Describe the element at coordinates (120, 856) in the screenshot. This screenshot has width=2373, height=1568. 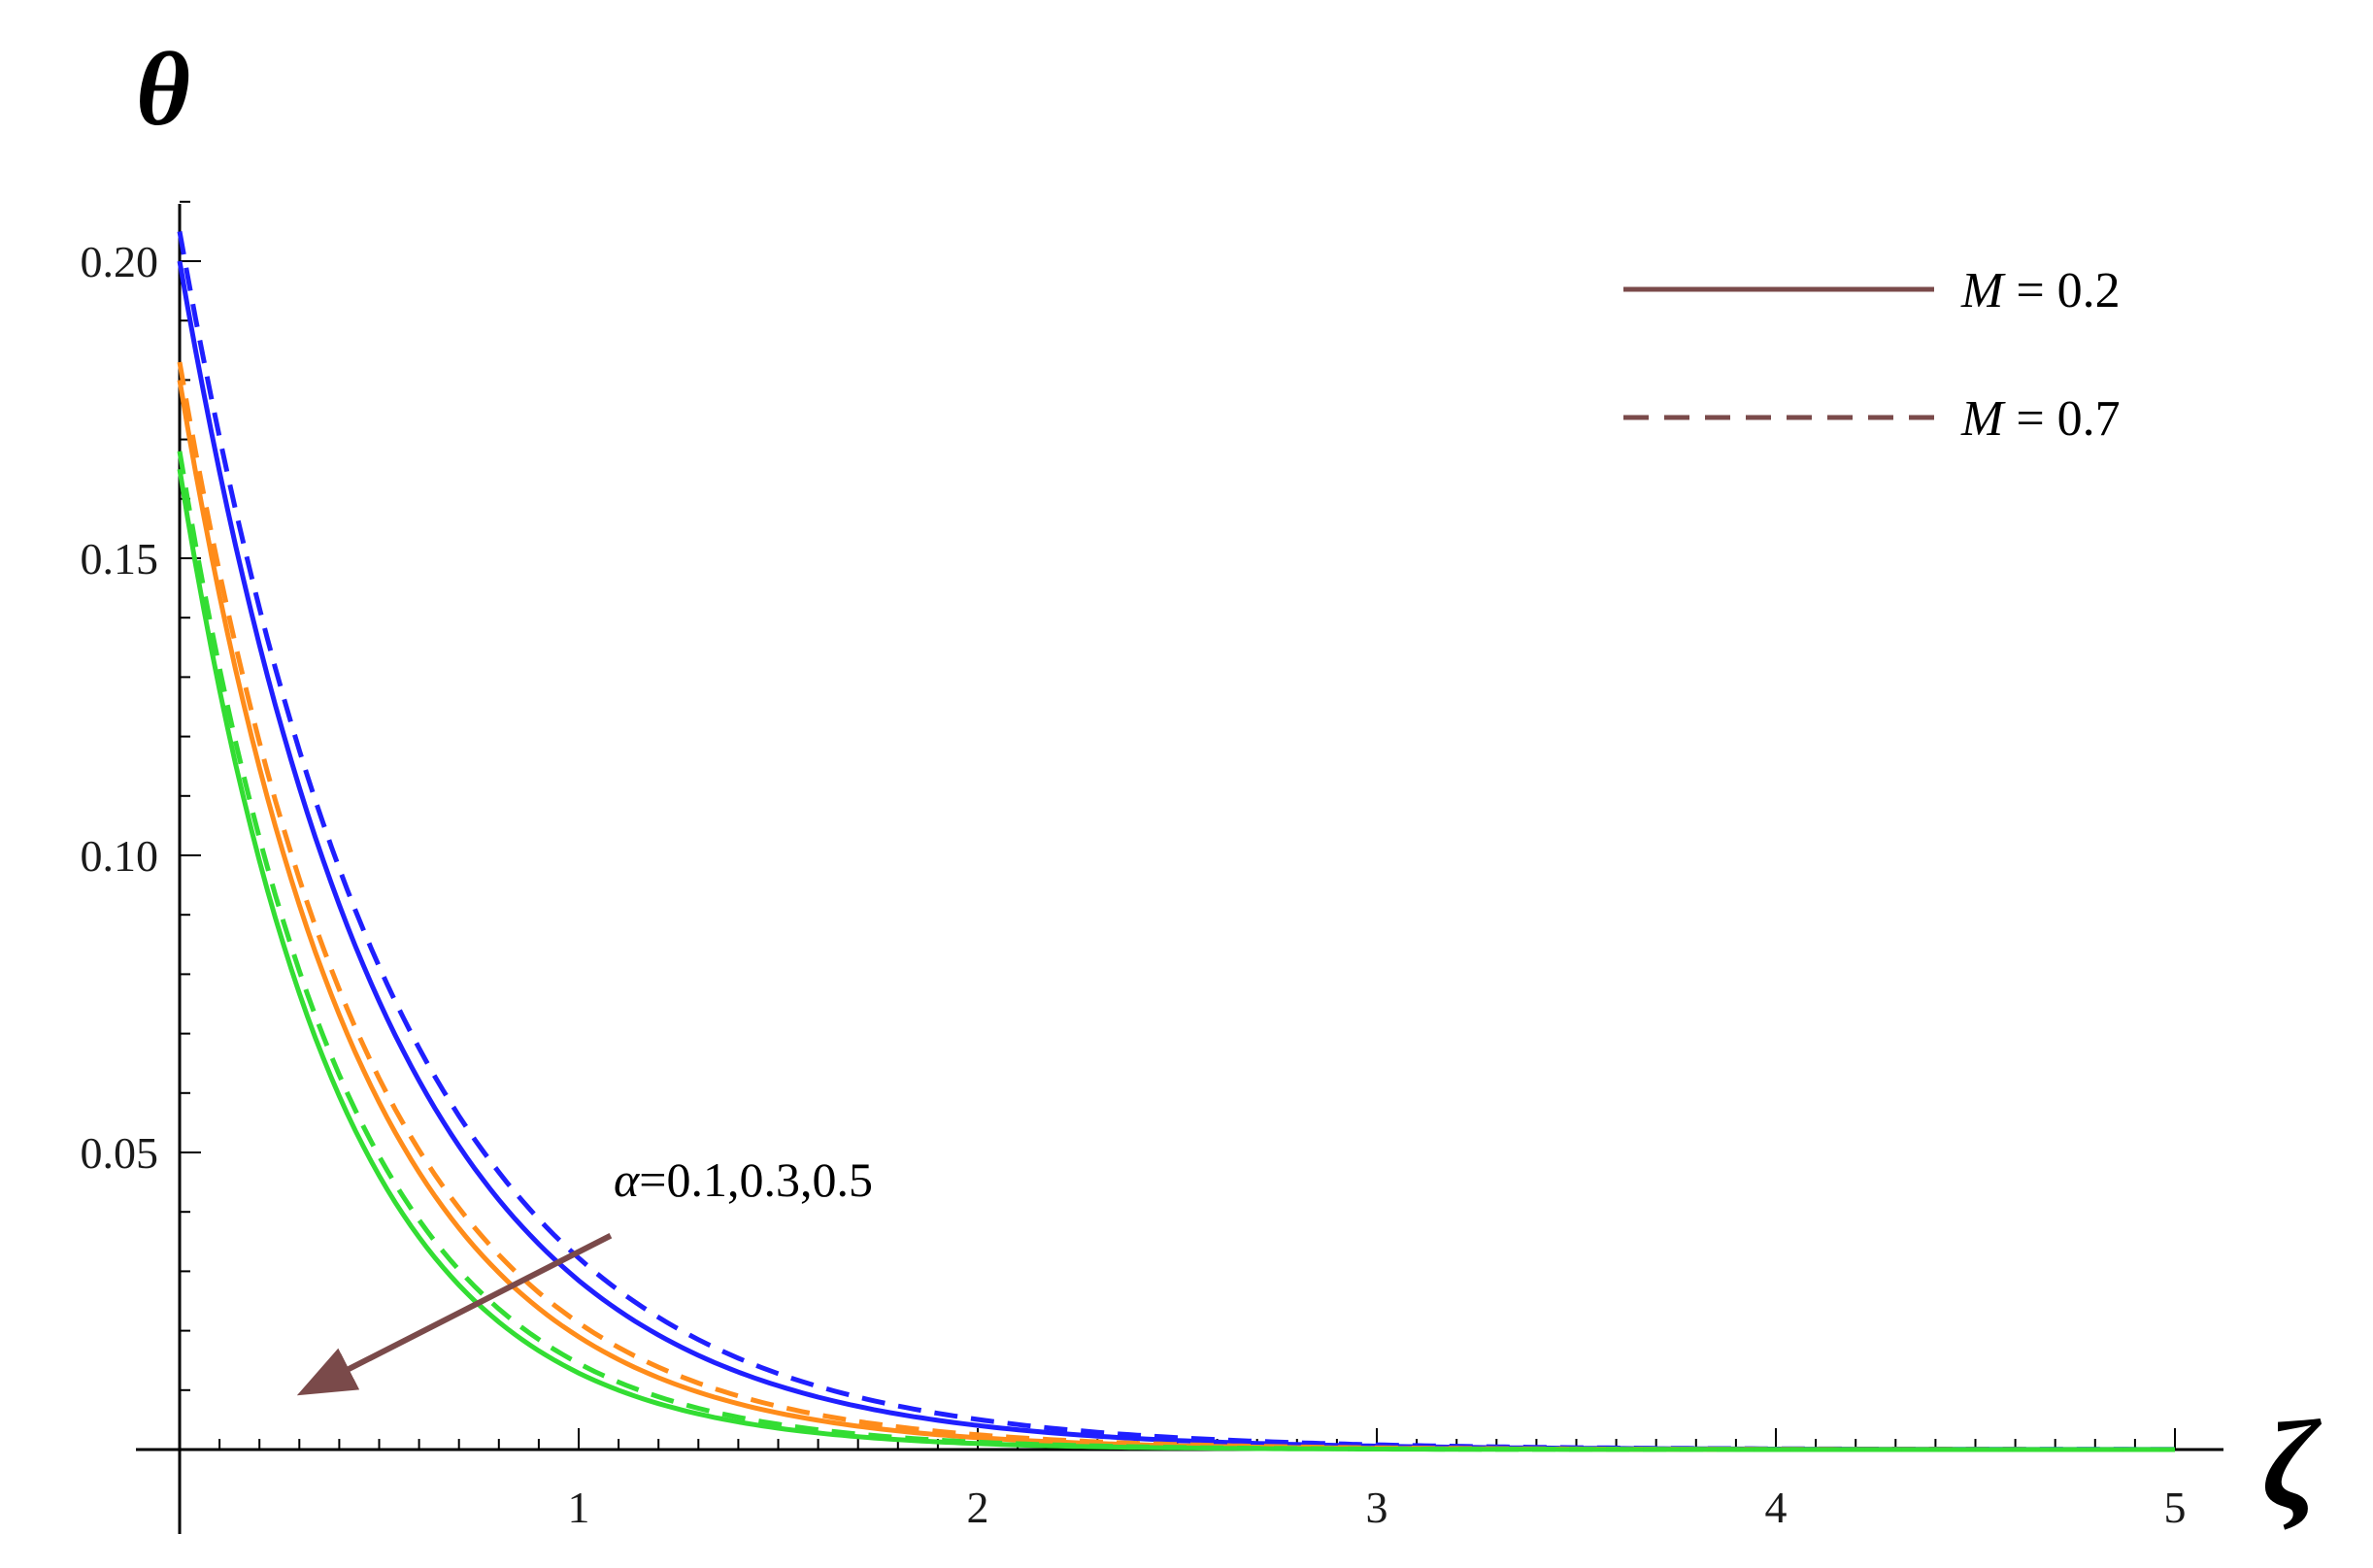
I see `y-tick-label: 0.10` at that location.